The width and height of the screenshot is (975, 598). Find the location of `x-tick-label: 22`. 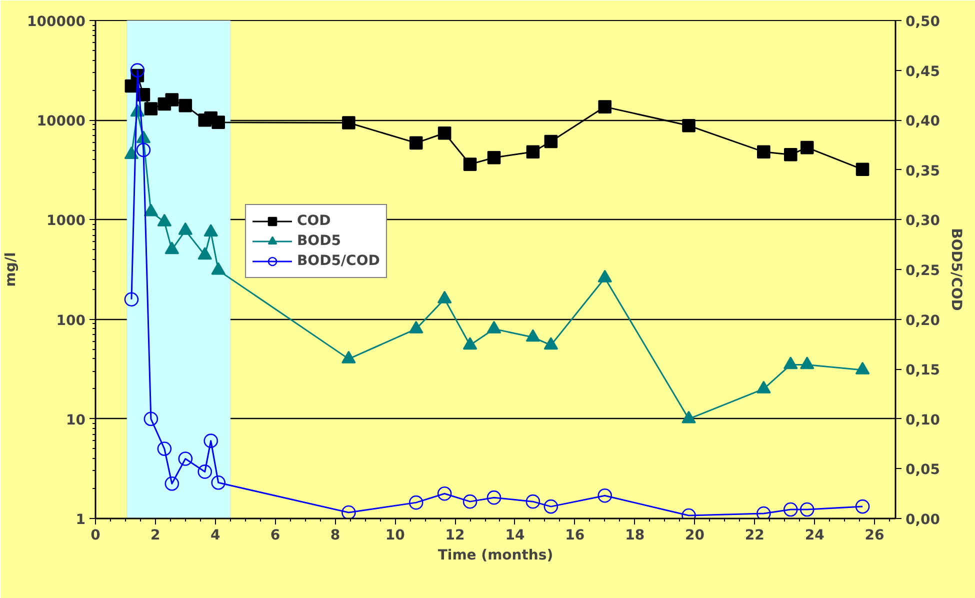

x-tick-label: 22 is located at coordinates (754, 536).